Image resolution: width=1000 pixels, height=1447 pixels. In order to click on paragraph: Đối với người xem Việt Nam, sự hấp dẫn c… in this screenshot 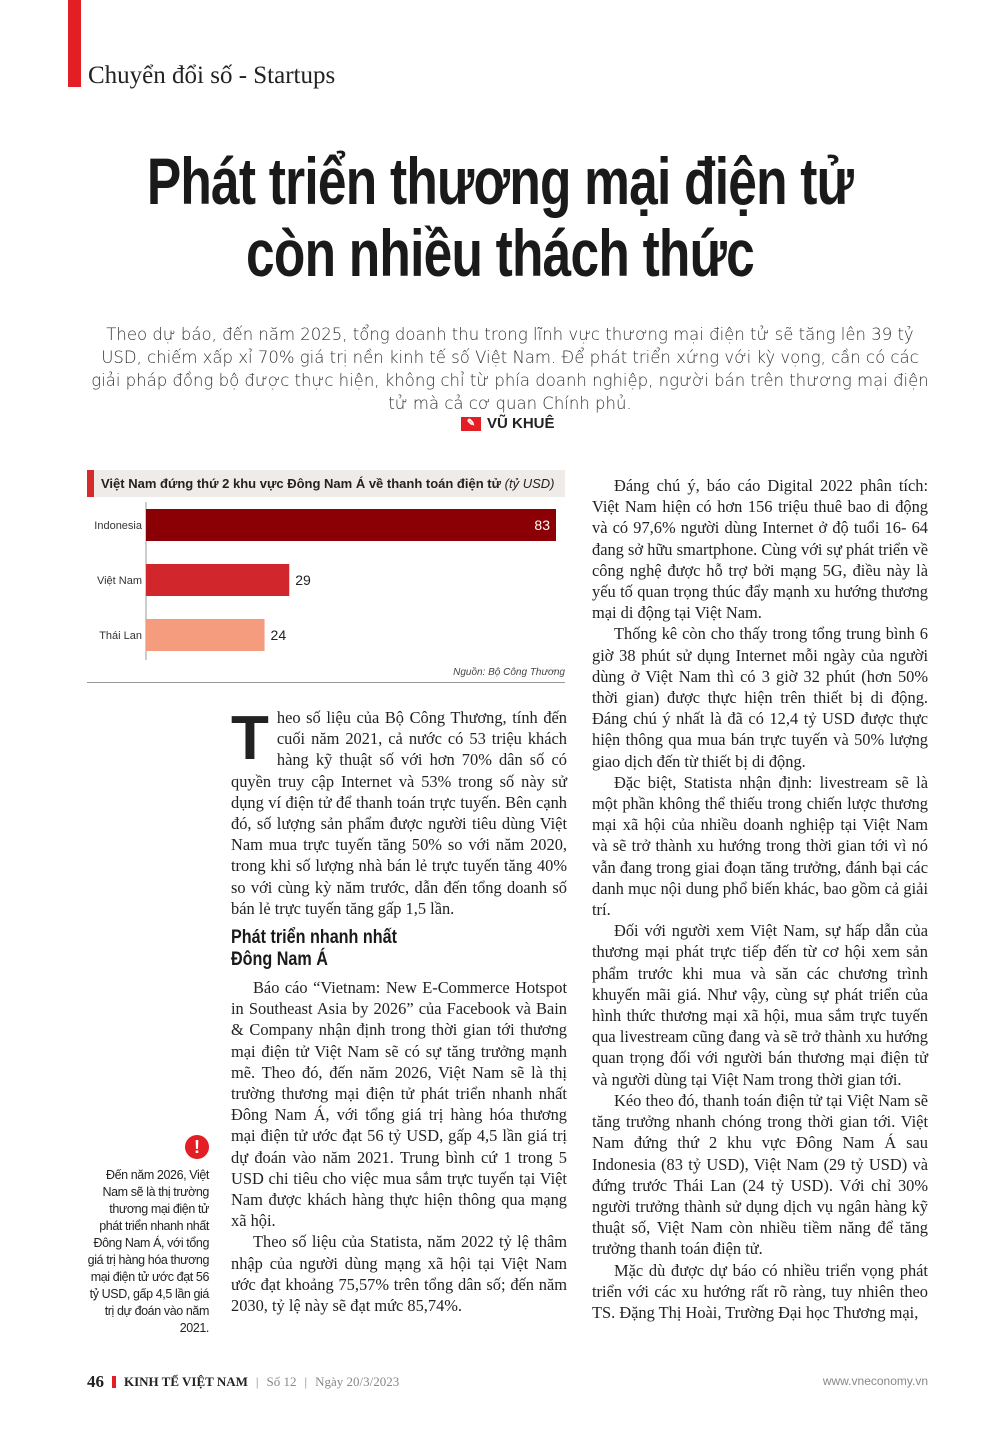, I will do `click(760, 1005)`.